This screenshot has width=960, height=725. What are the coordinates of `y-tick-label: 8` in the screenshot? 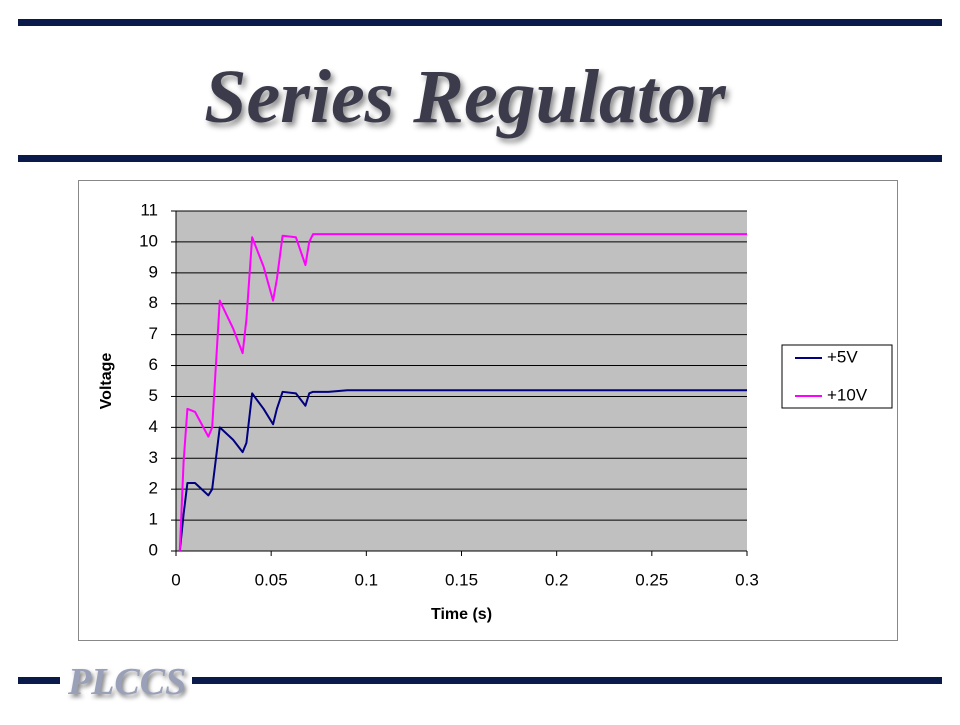 It's located at (153, 302).